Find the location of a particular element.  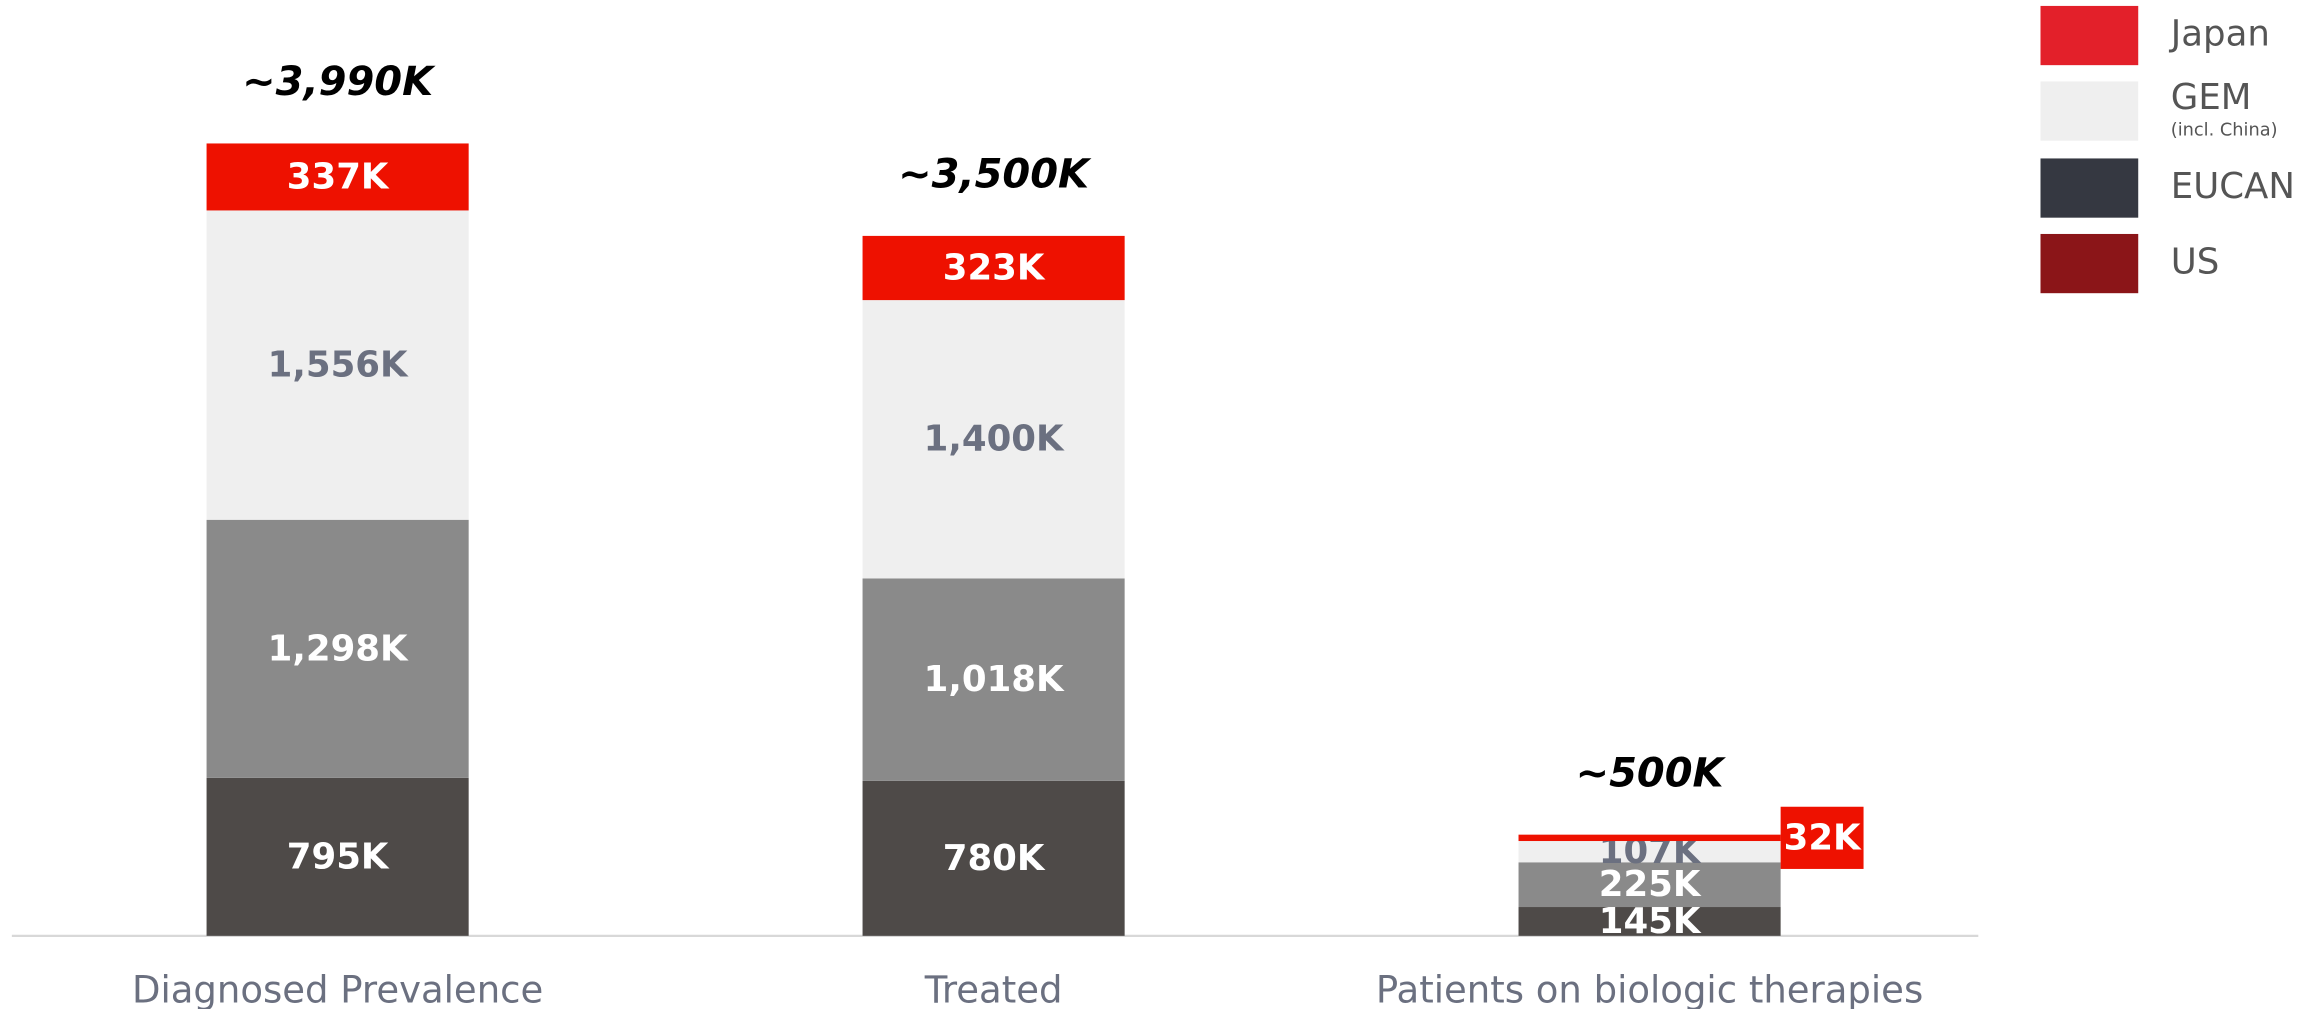

legend-label: GEM is located at coordinates (2211, 97).